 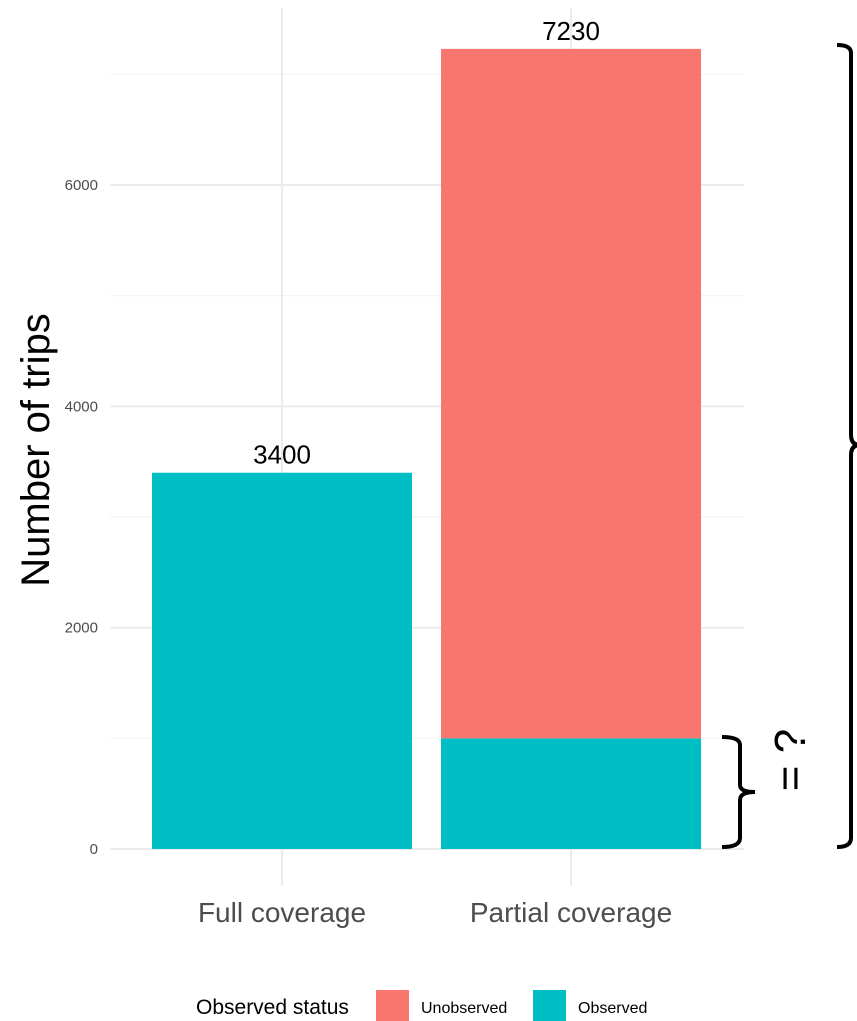 I want to click on equals-question-annotation: = ?, so click(x=790, y=760).